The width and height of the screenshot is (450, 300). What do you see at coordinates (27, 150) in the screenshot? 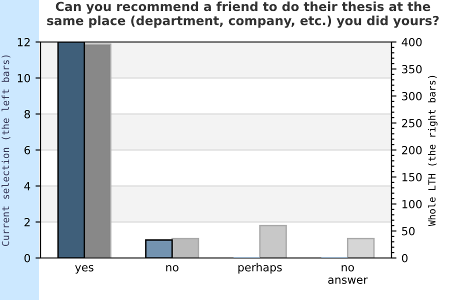
I see `y-tick-label: 6` at bounding box center [27, 150].